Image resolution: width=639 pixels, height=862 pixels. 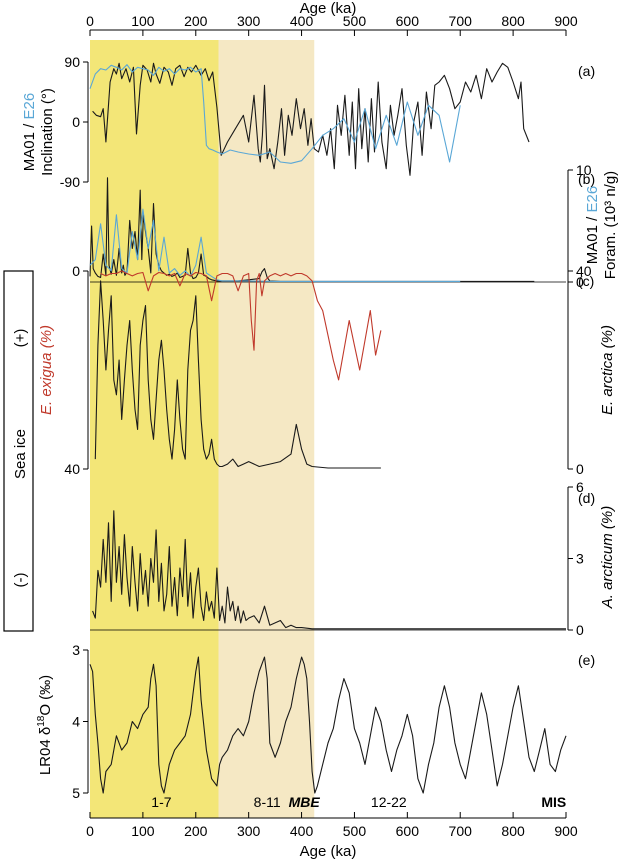 I want to click on panel-e-letter: (e), so click(x=586, y=660).